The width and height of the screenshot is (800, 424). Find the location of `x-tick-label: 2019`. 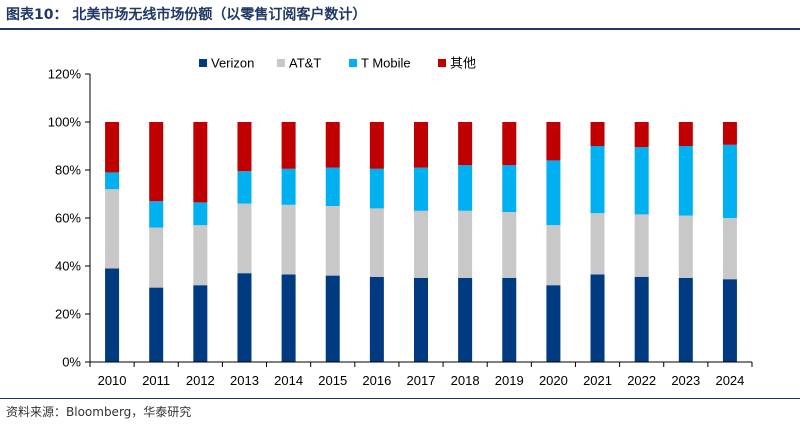

x-tick-label: 2019 is located at coordinates (509, 380).